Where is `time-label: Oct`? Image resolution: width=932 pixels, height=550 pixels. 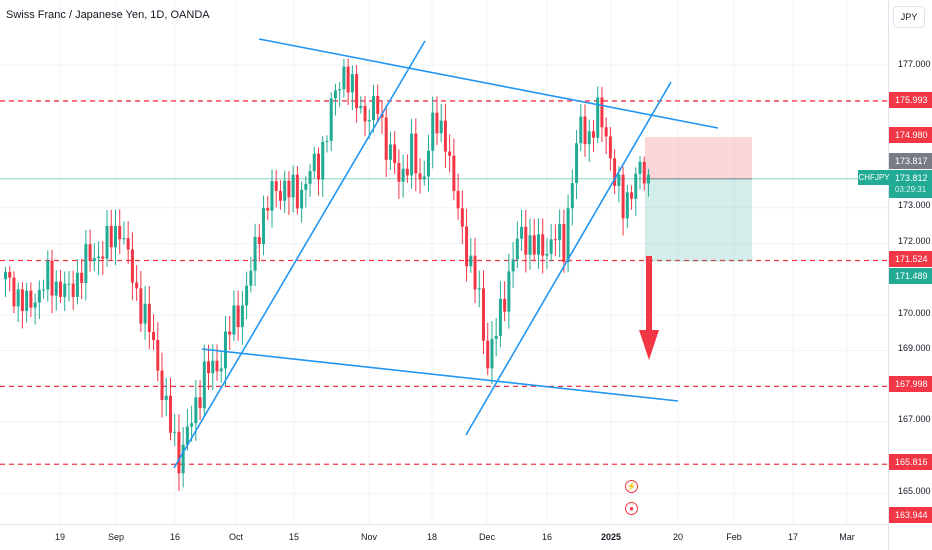
time-label: Oct is located at coordinates (236, 537).